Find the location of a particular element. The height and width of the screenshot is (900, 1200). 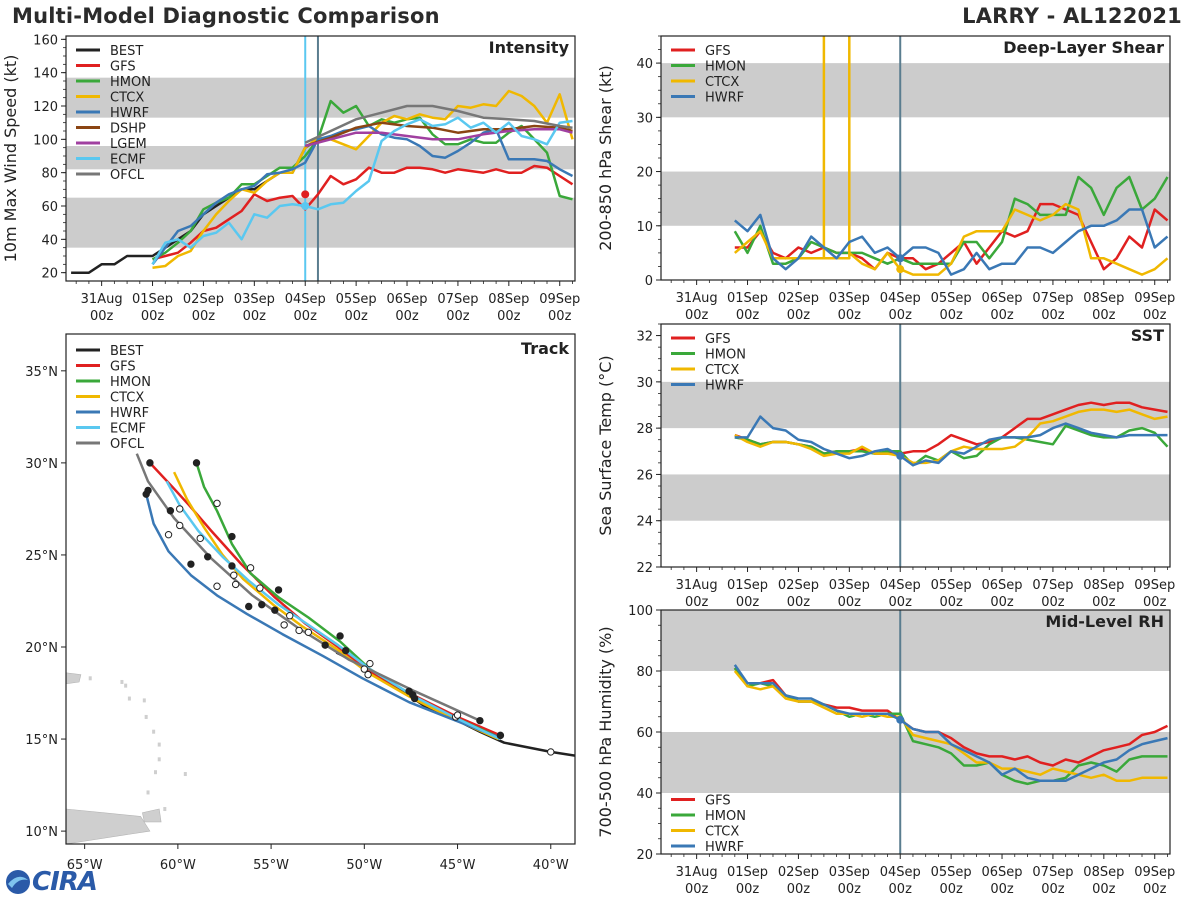

intensity-marker-ecmf is located at coordinates (305, 206).